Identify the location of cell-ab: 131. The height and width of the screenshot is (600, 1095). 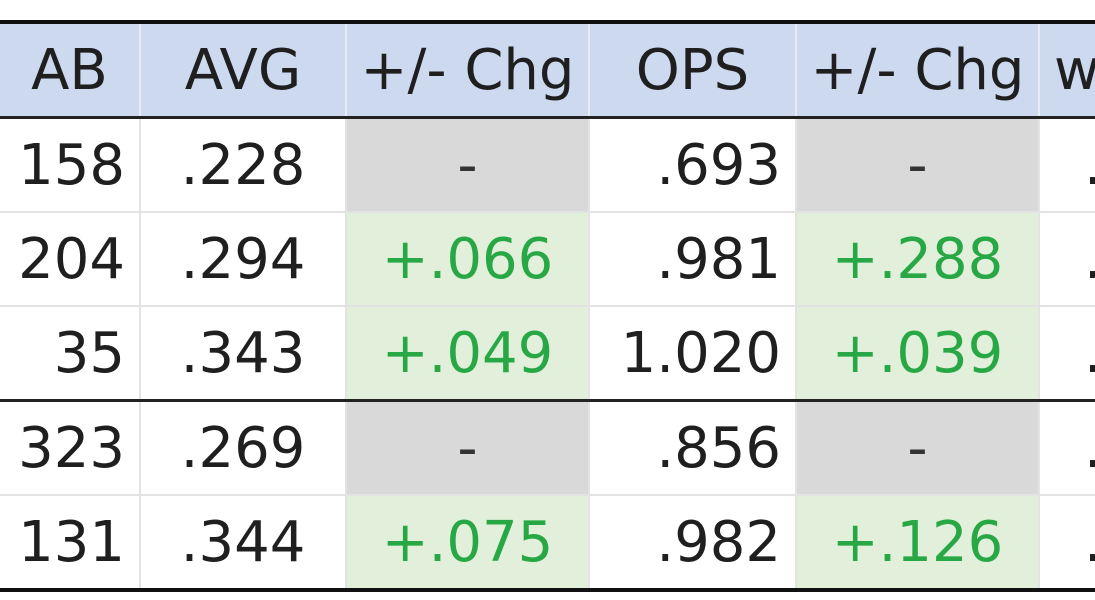
(70, 543).